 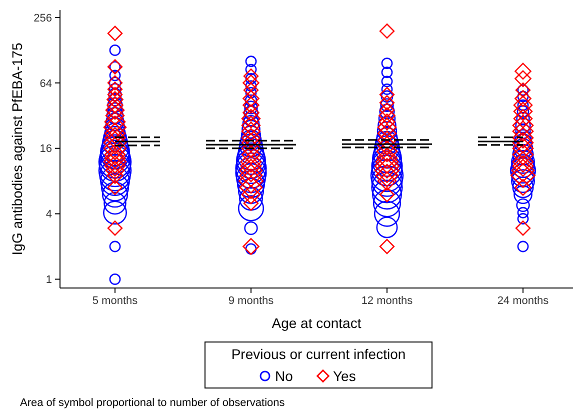 I want to click on y-tick-label: 256, so click(x=43, y=18).